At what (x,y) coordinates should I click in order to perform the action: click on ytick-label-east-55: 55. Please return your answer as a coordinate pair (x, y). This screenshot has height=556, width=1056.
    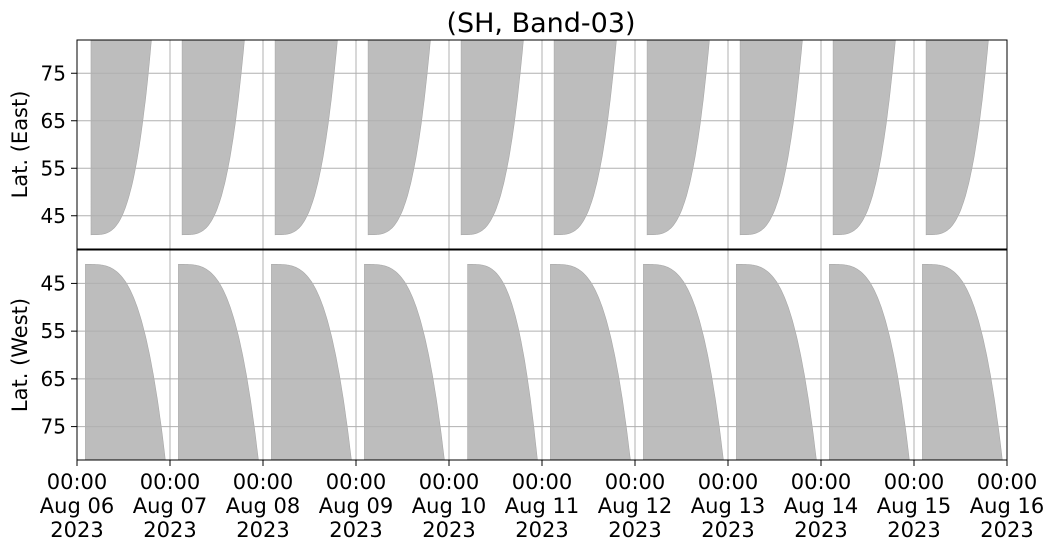
    Looking at the image, I should click on (53, 168).